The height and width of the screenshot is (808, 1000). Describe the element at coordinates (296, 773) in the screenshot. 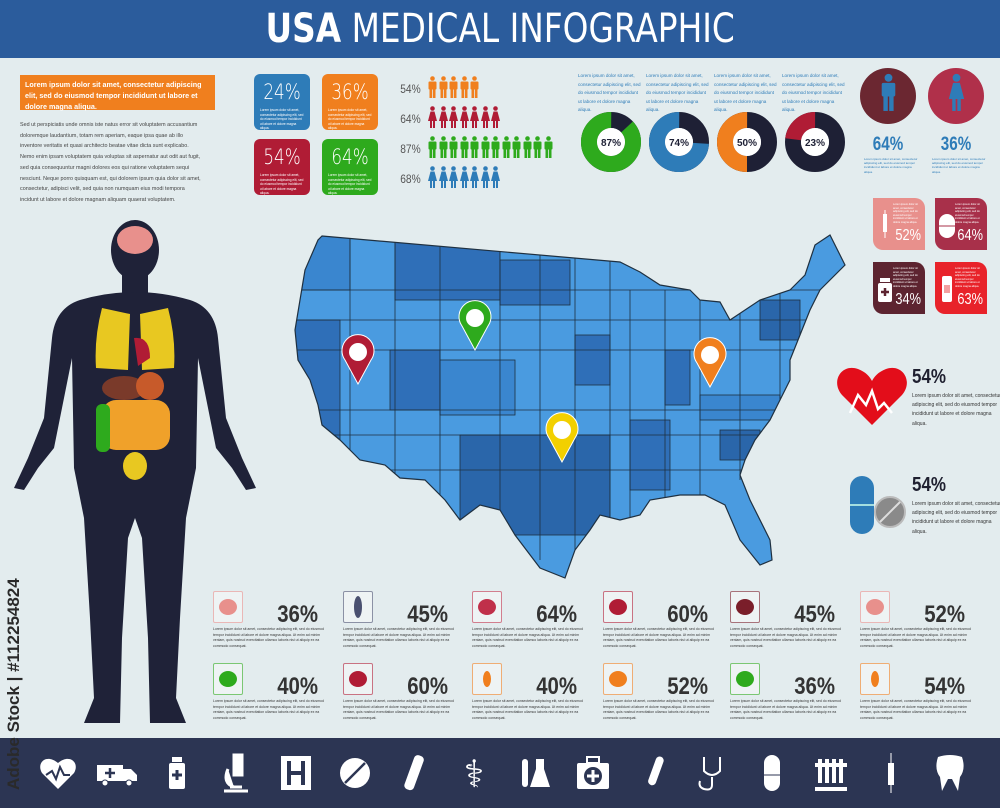

I see `hospital-sign-icon` at that location.